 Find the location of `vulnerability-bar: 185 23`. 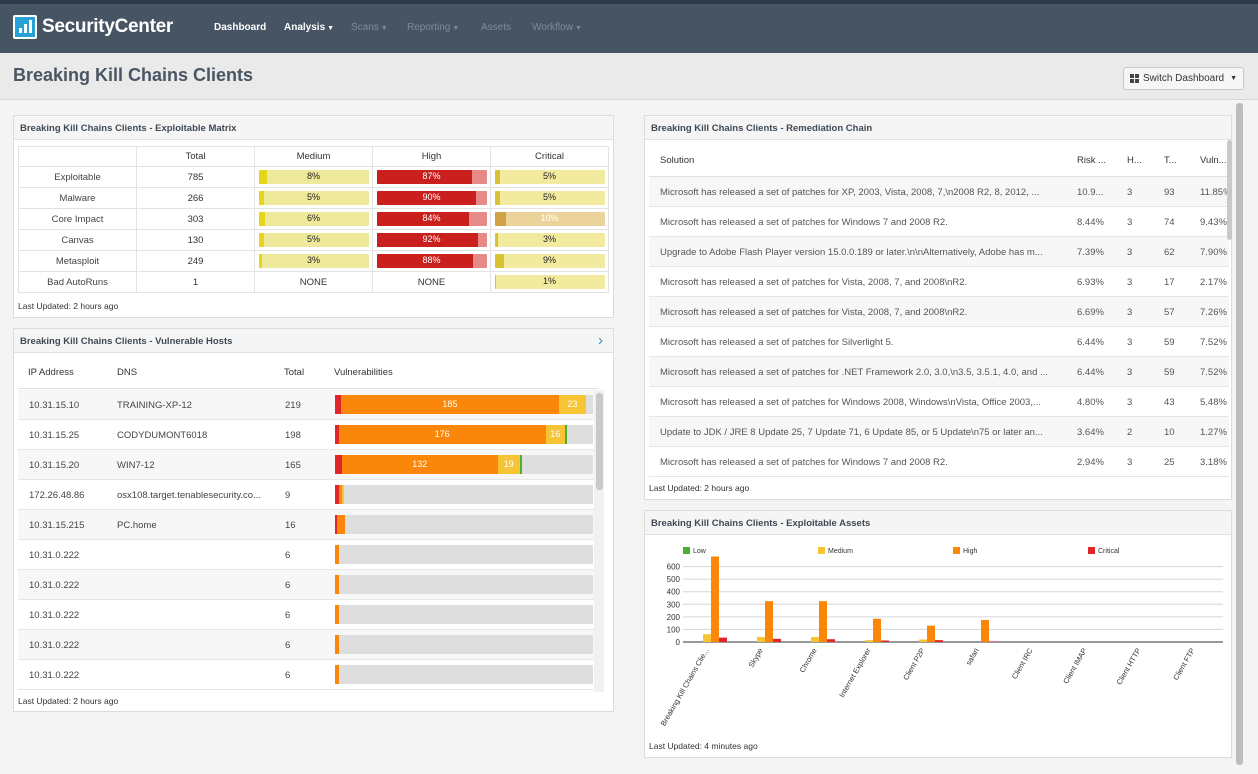

vulnerability-bar: 185 23 is located at coordinates (464, 404).